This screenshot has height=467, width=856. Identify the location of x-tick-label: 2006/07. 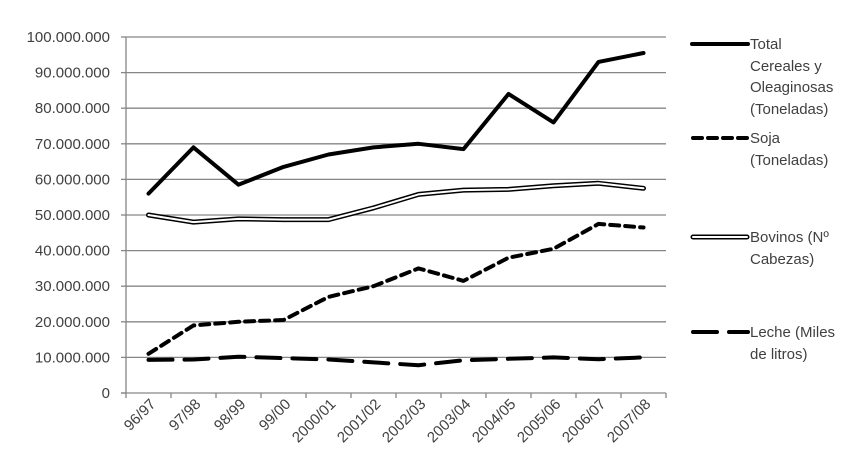
(584, 421).